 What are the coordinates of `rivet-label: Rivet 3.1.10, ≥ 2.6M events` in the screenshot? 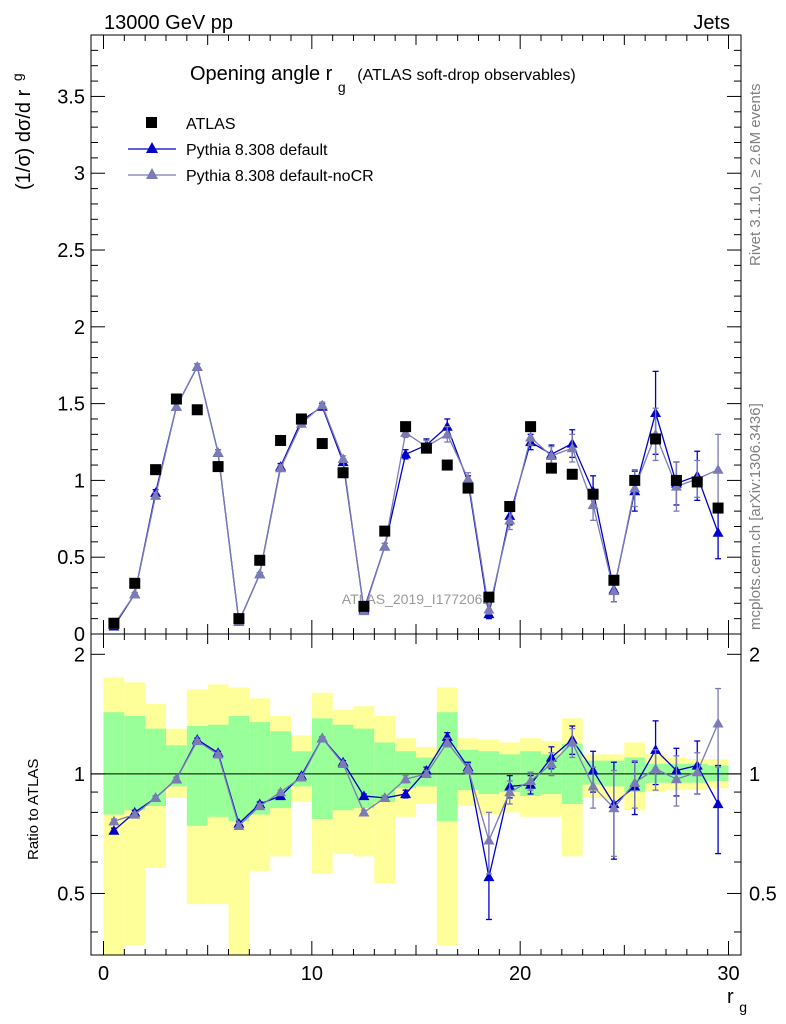 It's located at (755, 175).